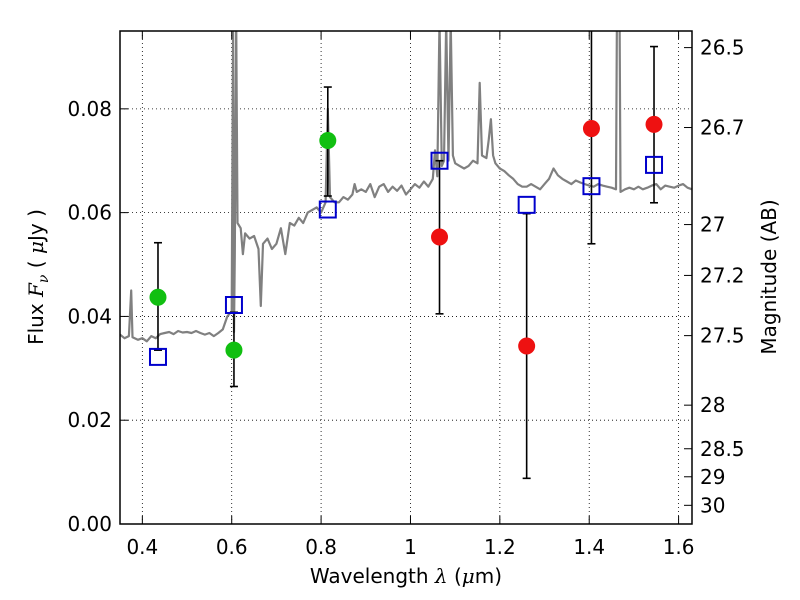  I want to click on y2-tick-label: 28.5, so click(722, 449).